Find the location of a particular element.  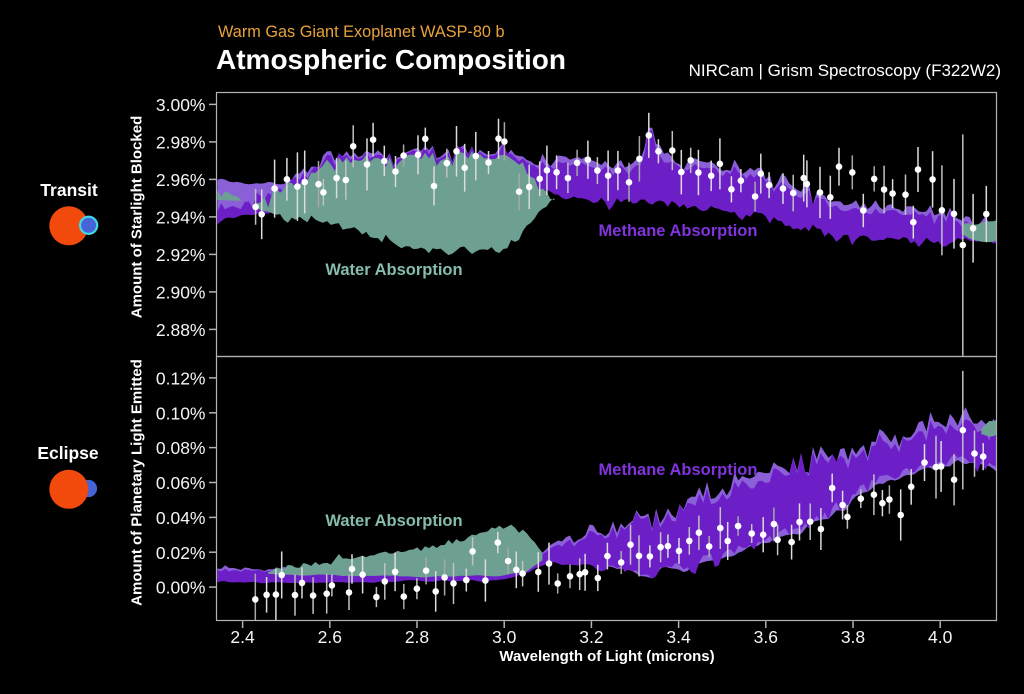

svg-text: 0.12% is located at coordinates (181, 378).